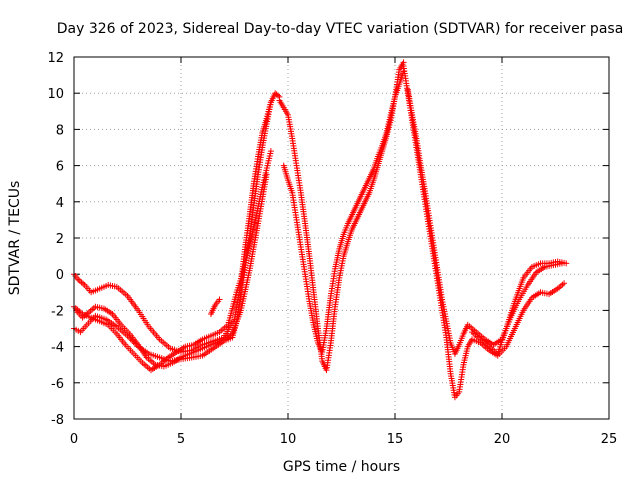 The width and height of the screenshot is (640, 480). Describe the element at coordinates (502, 439) in the screenshot. I see `x-tick-label: 20` at that location.